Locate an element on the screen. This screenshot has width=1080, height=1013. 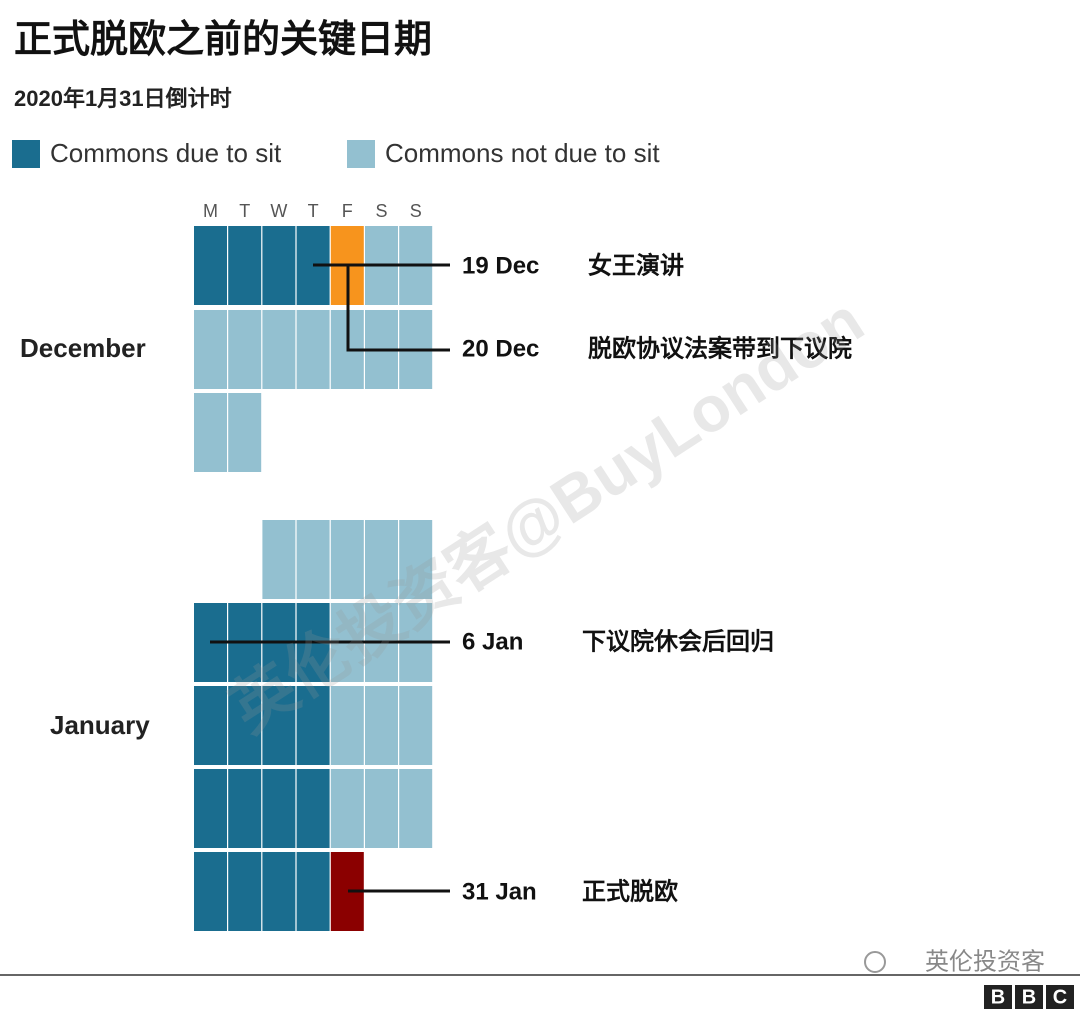
logo-letter: C is located at coordinates (1060, 997).